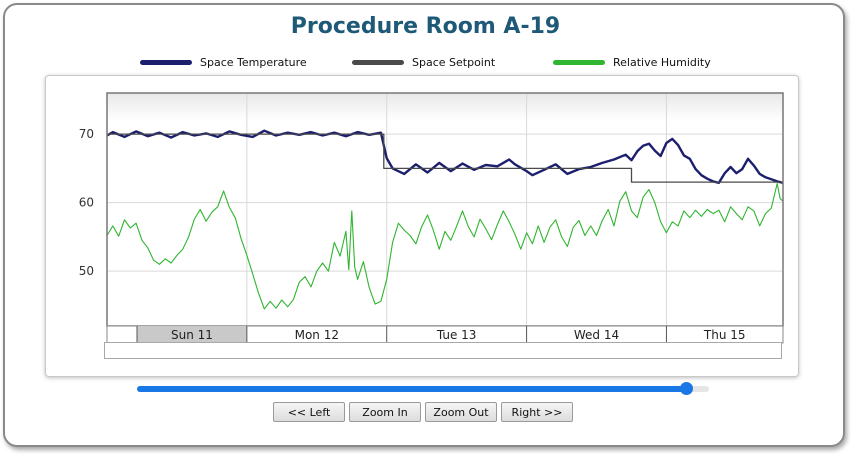  I want to click on x-tick-label: Sun 11, so click(192, 335).